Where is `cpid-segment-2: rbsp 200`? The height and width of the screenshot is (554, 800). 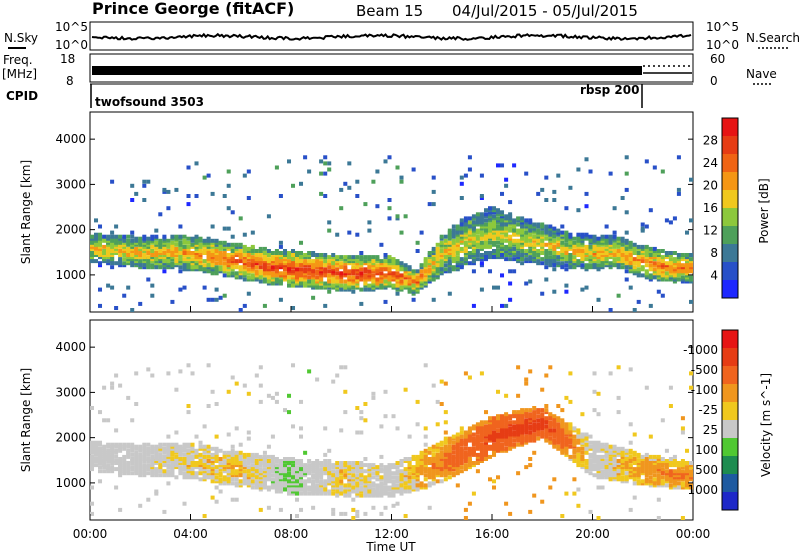
cpid-segment-2: rbsp 200 is located at coordinates (609, 90).